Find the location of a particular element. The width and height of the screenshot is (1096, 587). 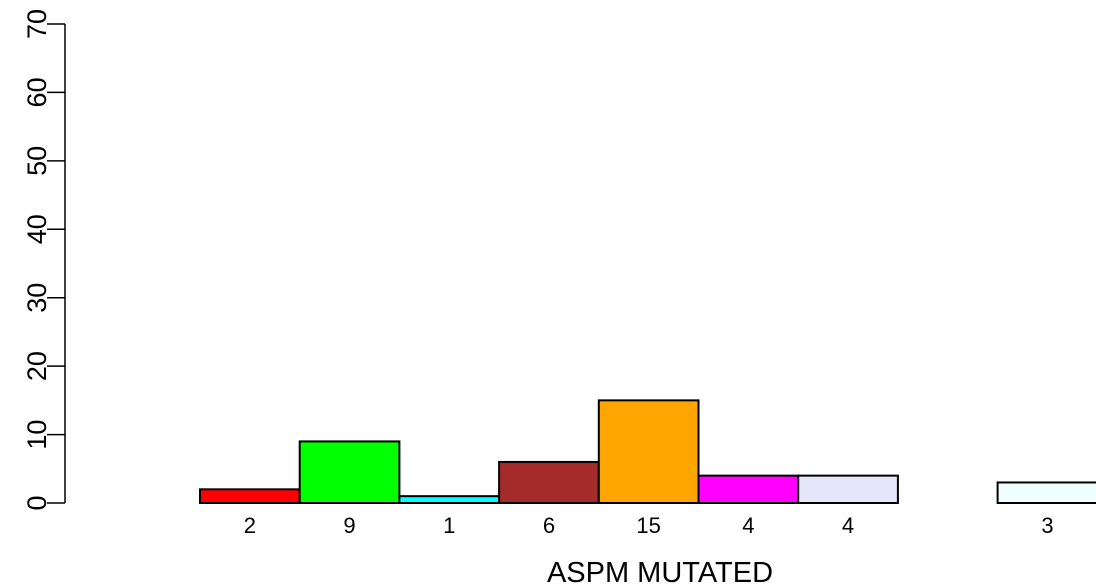

y-tick-label: 20 is located at coordinates (37, 366).